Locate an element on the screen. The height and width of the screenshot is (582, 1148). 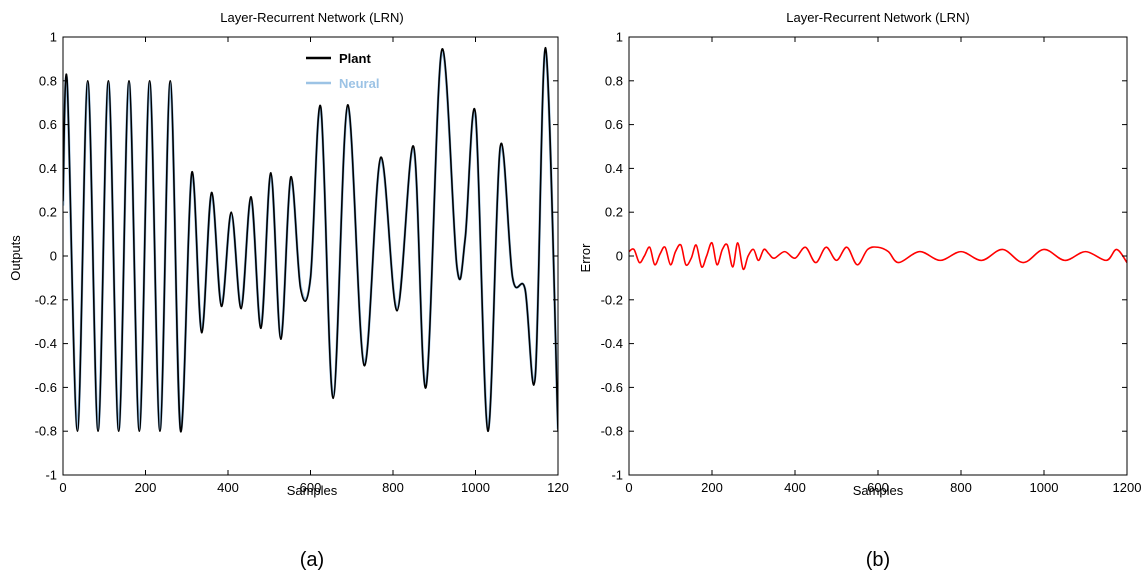
caption-b: (b) is located at coordinates (878, 560).